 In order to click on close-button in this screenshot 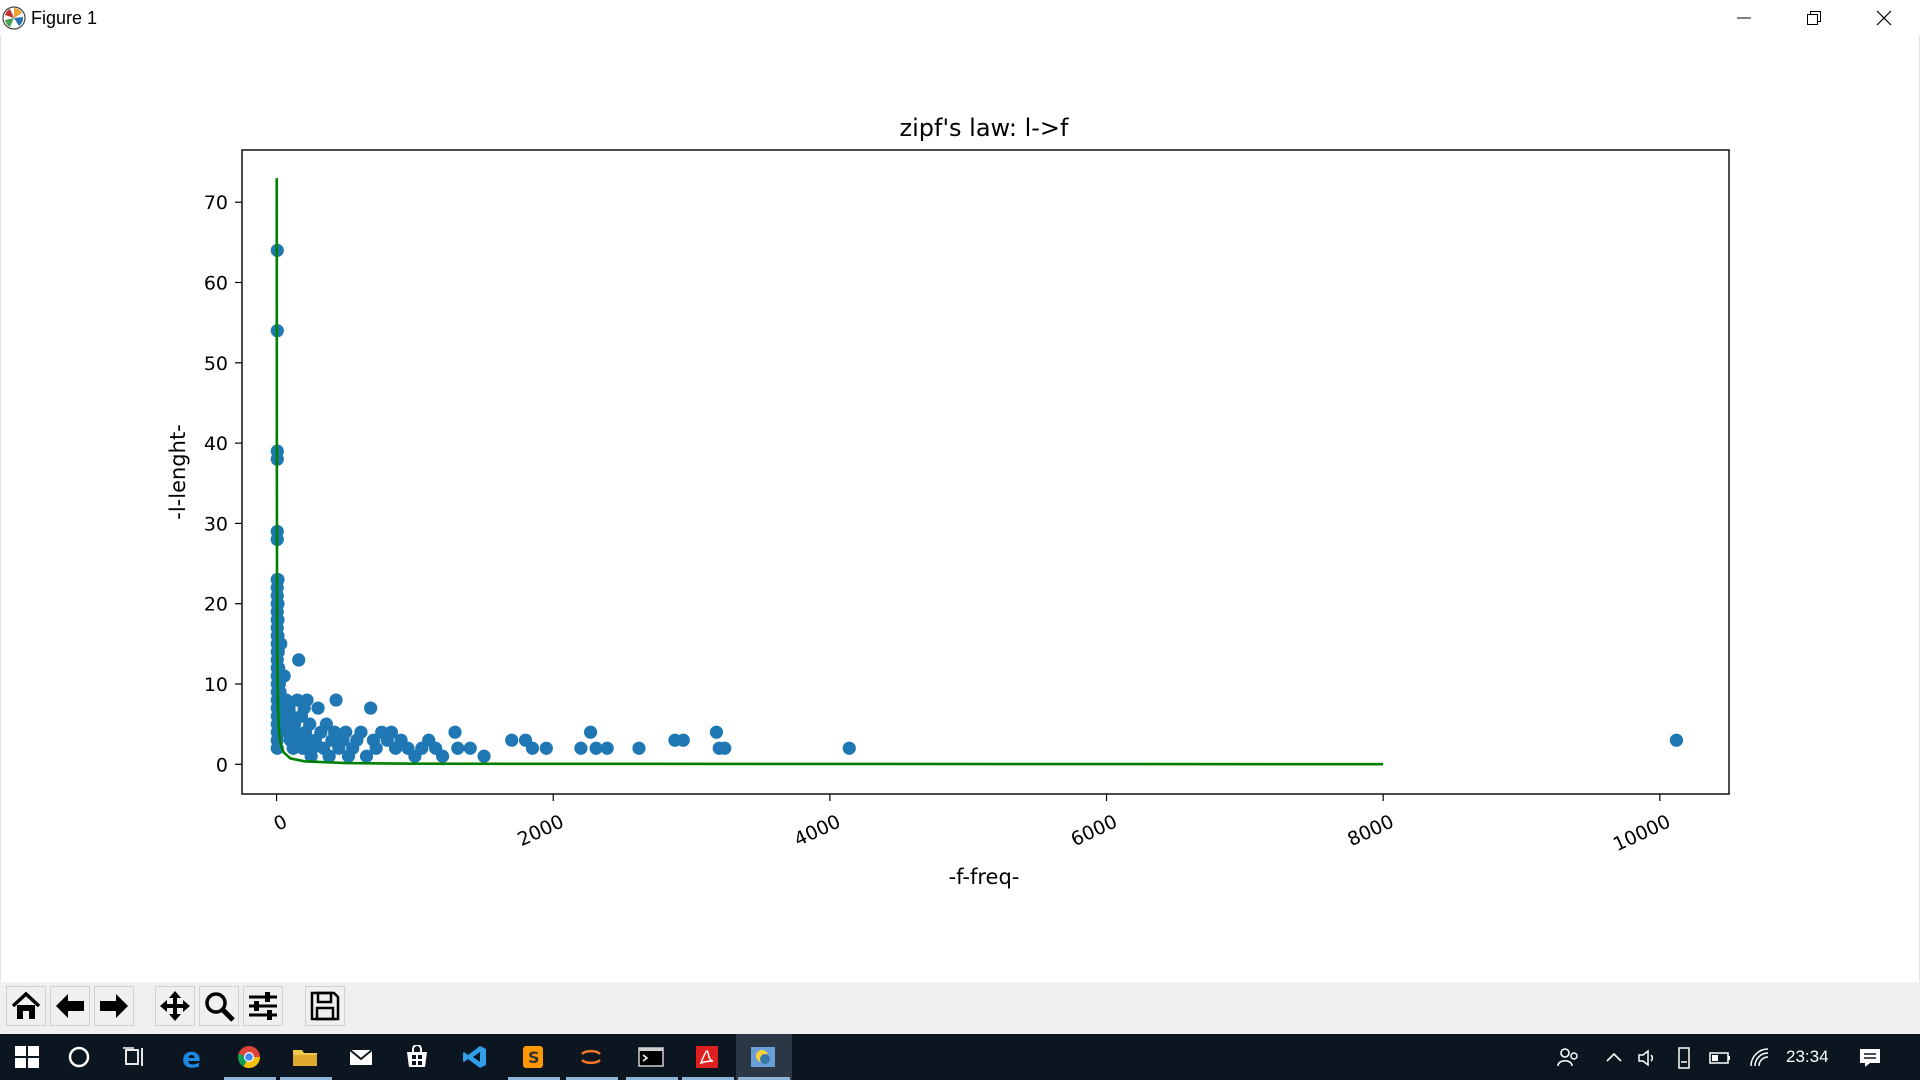, I will do `click(1884, 18)`.